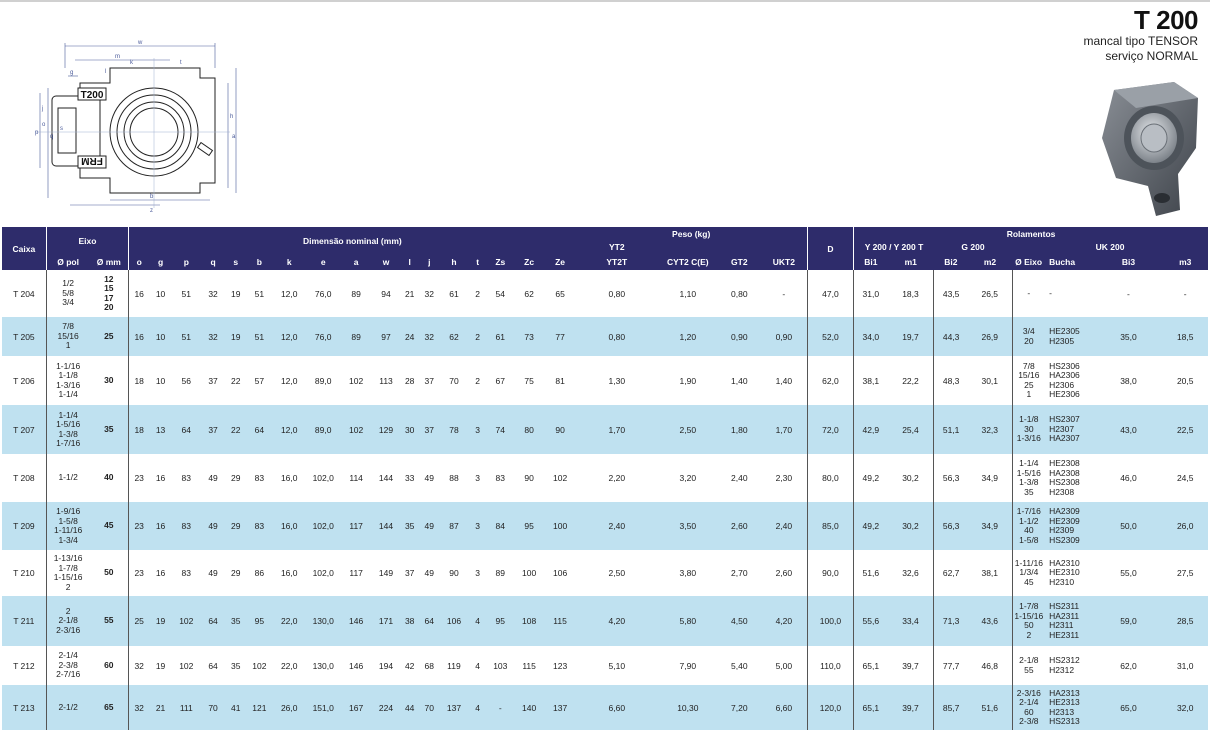 The image size is (1210, 734). I want to click on eixo-pol-cell-line: 15/16, so click(68, 335).